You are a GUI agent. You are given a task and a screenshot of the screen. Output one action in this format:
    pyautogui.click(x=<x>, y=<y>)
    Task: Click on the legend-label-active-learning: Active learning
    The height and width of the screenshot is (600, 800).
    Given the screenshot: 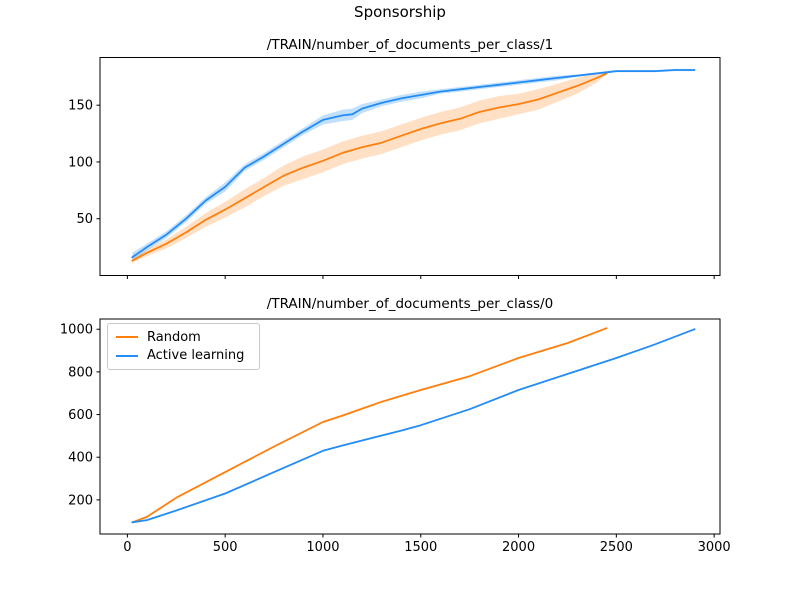 What is the action you would take?
    pyautogui.click(x=196, y=356)
    